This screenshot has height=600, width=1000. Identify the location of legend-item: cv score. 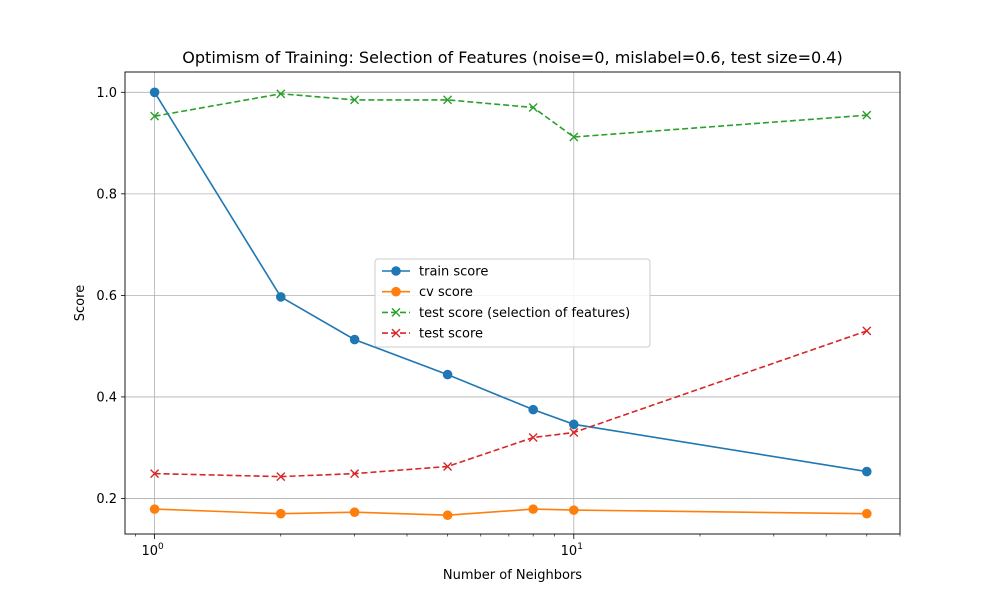
(427, 292).